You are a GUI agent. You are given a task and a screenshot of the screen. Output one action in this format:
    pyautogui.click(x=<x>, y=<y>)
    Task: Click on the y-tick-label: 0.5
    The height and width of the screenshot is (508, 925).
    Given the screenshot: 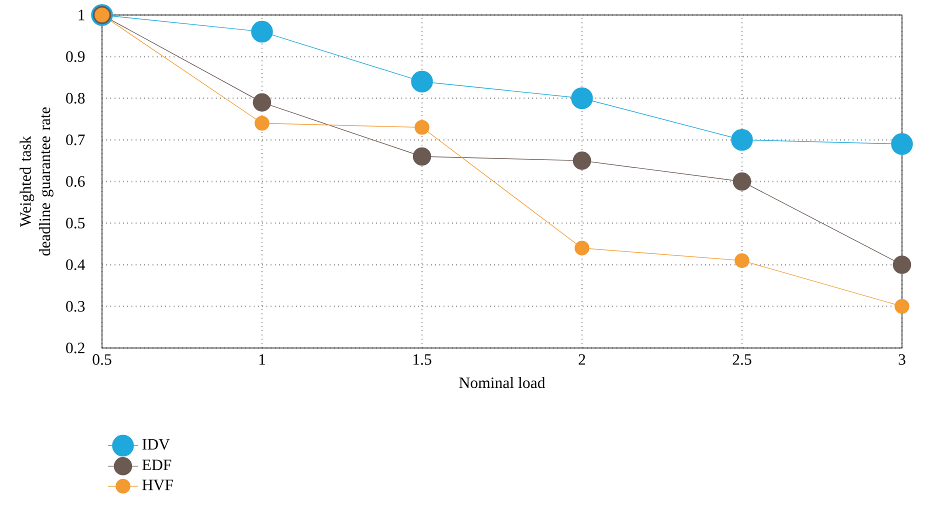 What is the action you would take?
    pyautogui.click(x=75, y=223)
    